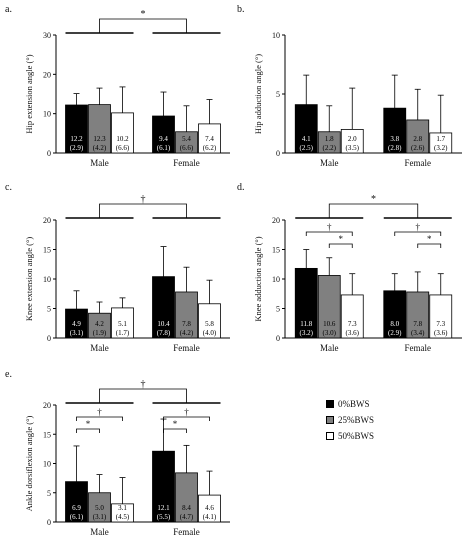  What do you see at coordinates (329, 139) in the screenshot?
I see `data-label: 1.8` at bounding box center [329, 139].